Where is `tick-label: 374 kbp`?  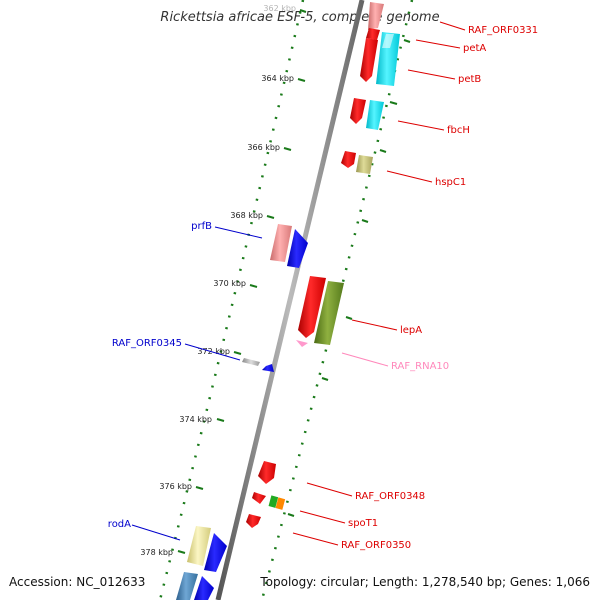 tick-label: 374 kbp is located at coordinates (195, 419).